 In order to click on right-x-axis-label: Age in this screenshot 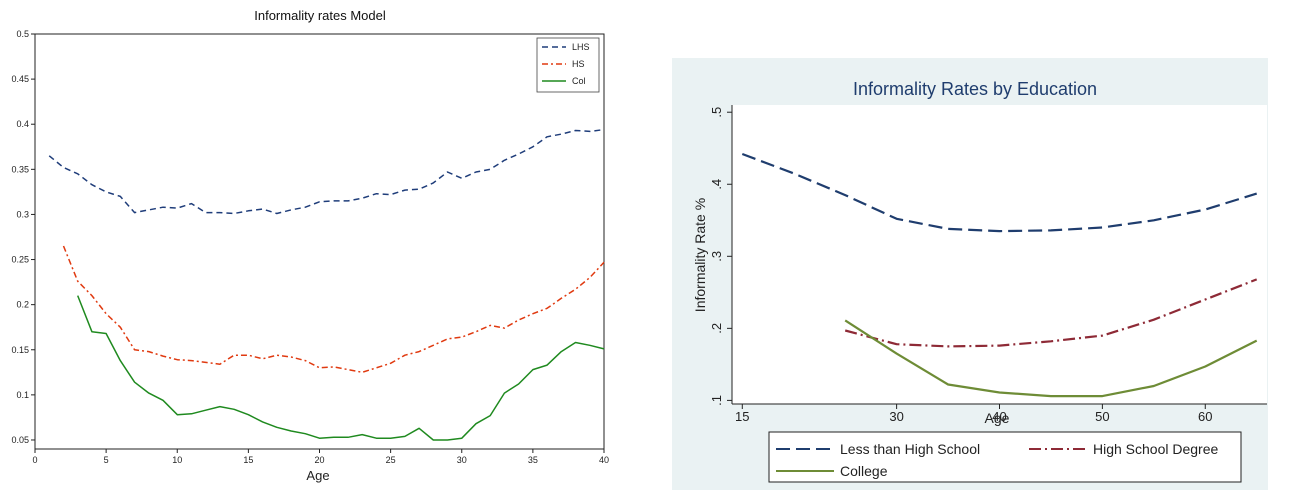, I will do `click(997, 418)`.